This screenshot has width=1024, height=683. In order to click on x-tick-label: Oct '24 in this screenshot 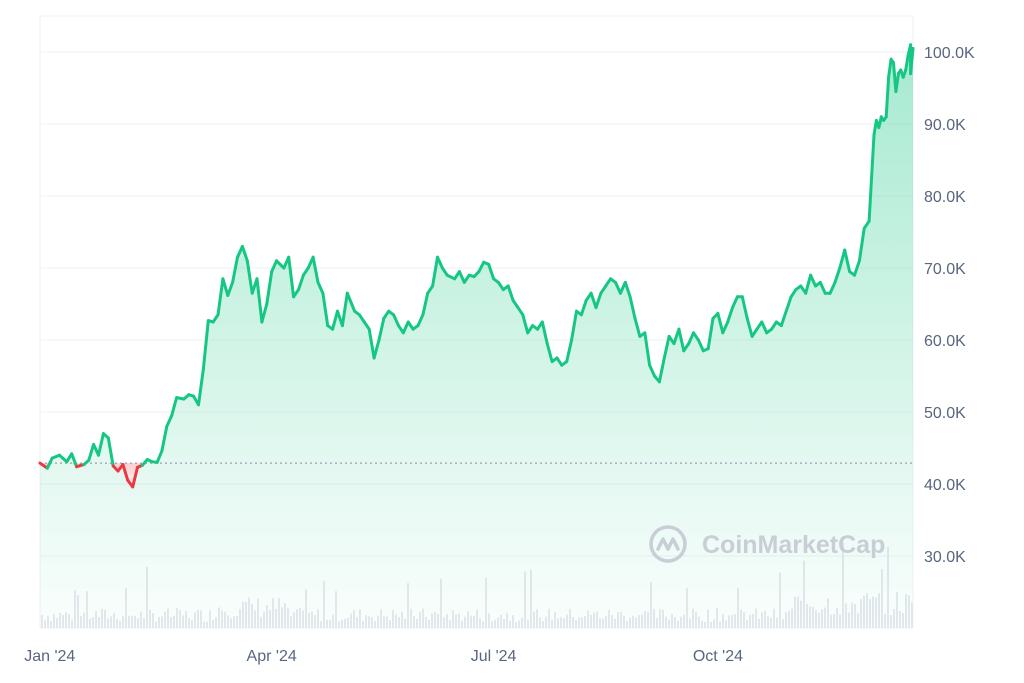, I will do `click(718, 656)`.